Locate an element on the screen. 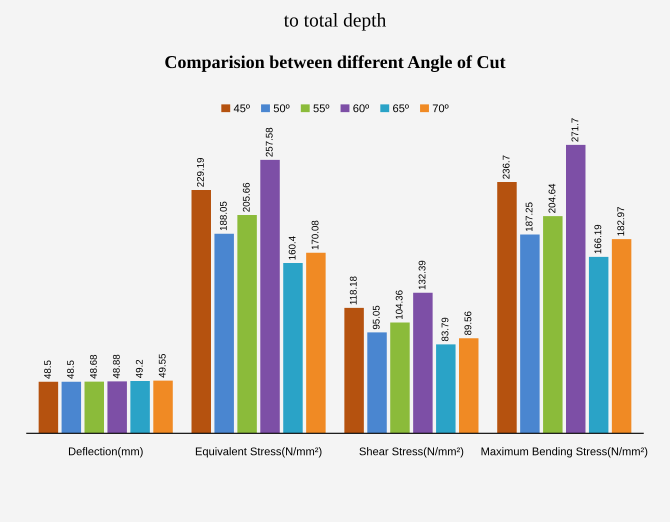  data-label: 49.2 is located at coordinates (139, 369).